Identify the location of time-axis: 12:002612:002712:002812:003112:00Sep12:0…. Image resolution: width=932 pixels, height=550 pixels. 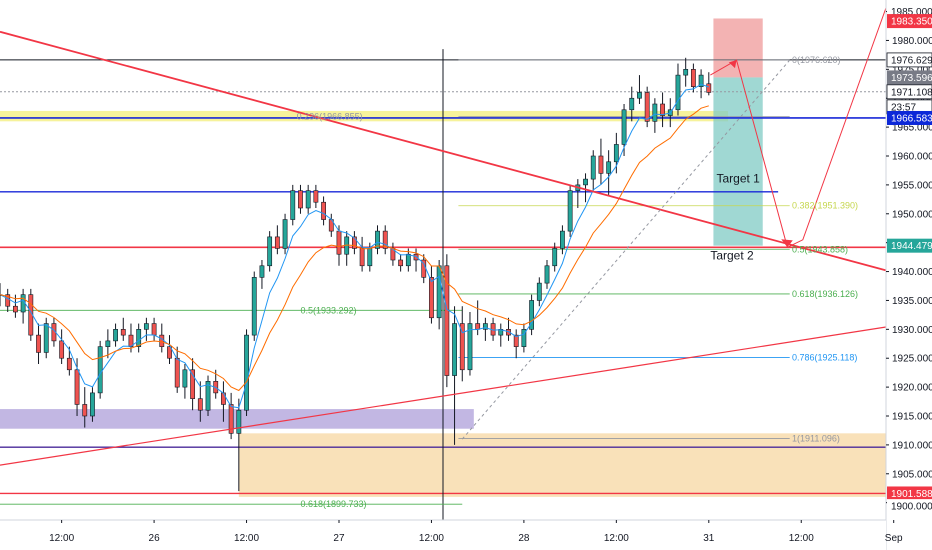
(466, 534).